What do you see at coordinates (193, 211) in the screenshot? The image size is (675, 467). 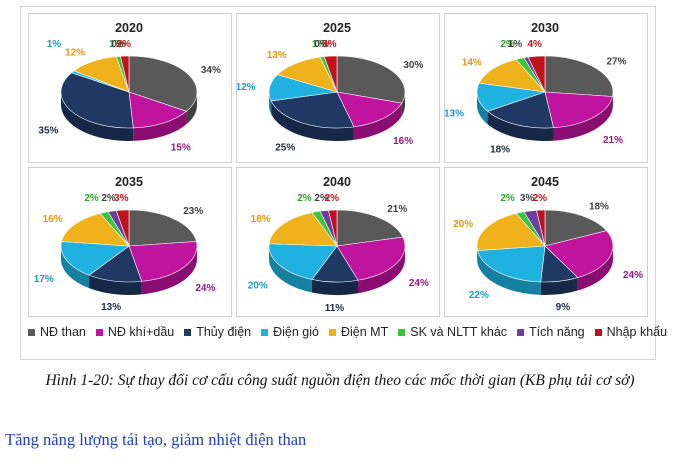 I see `pie-data-label: 23%` at bounding box center [193, 211].